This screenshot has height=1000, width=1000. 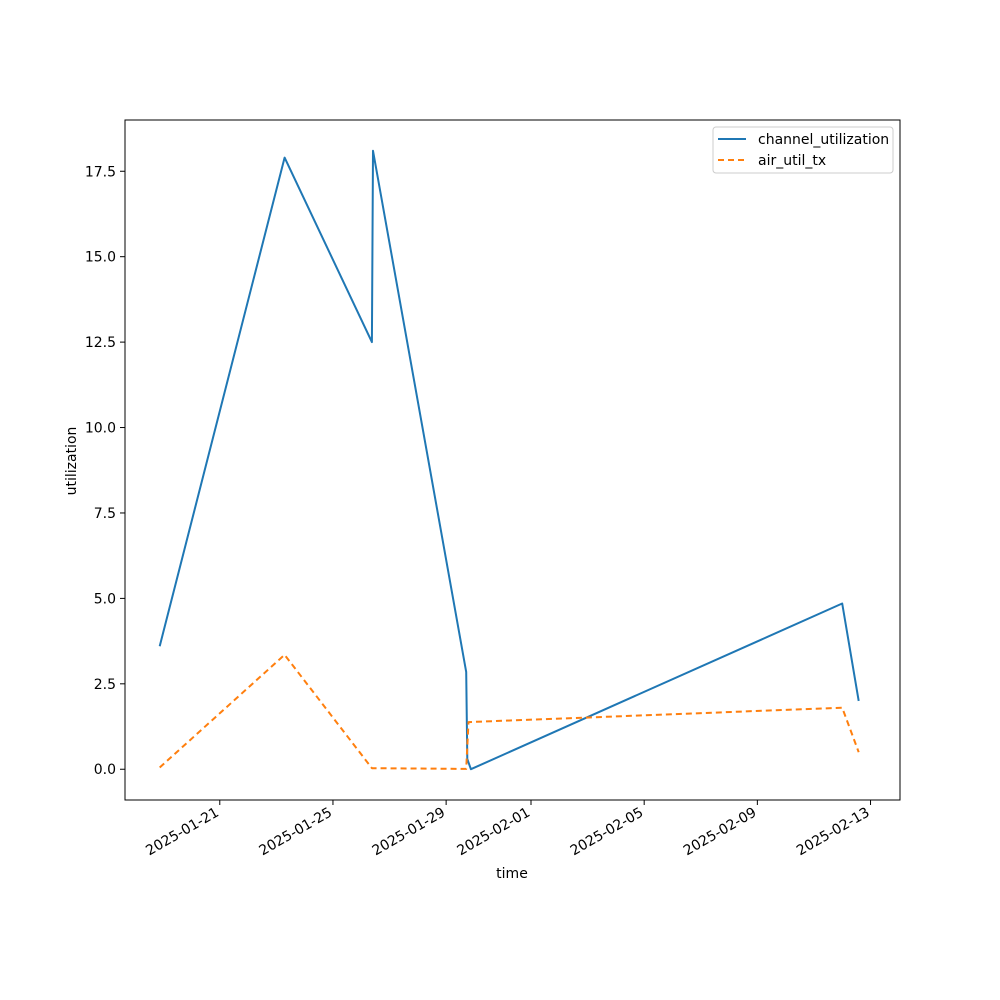 What do you see at coordinates (823, 140) in the screenshot?
I see `legend-label-channel-utilization: channel_utilization` at bounding box center [823, 140].